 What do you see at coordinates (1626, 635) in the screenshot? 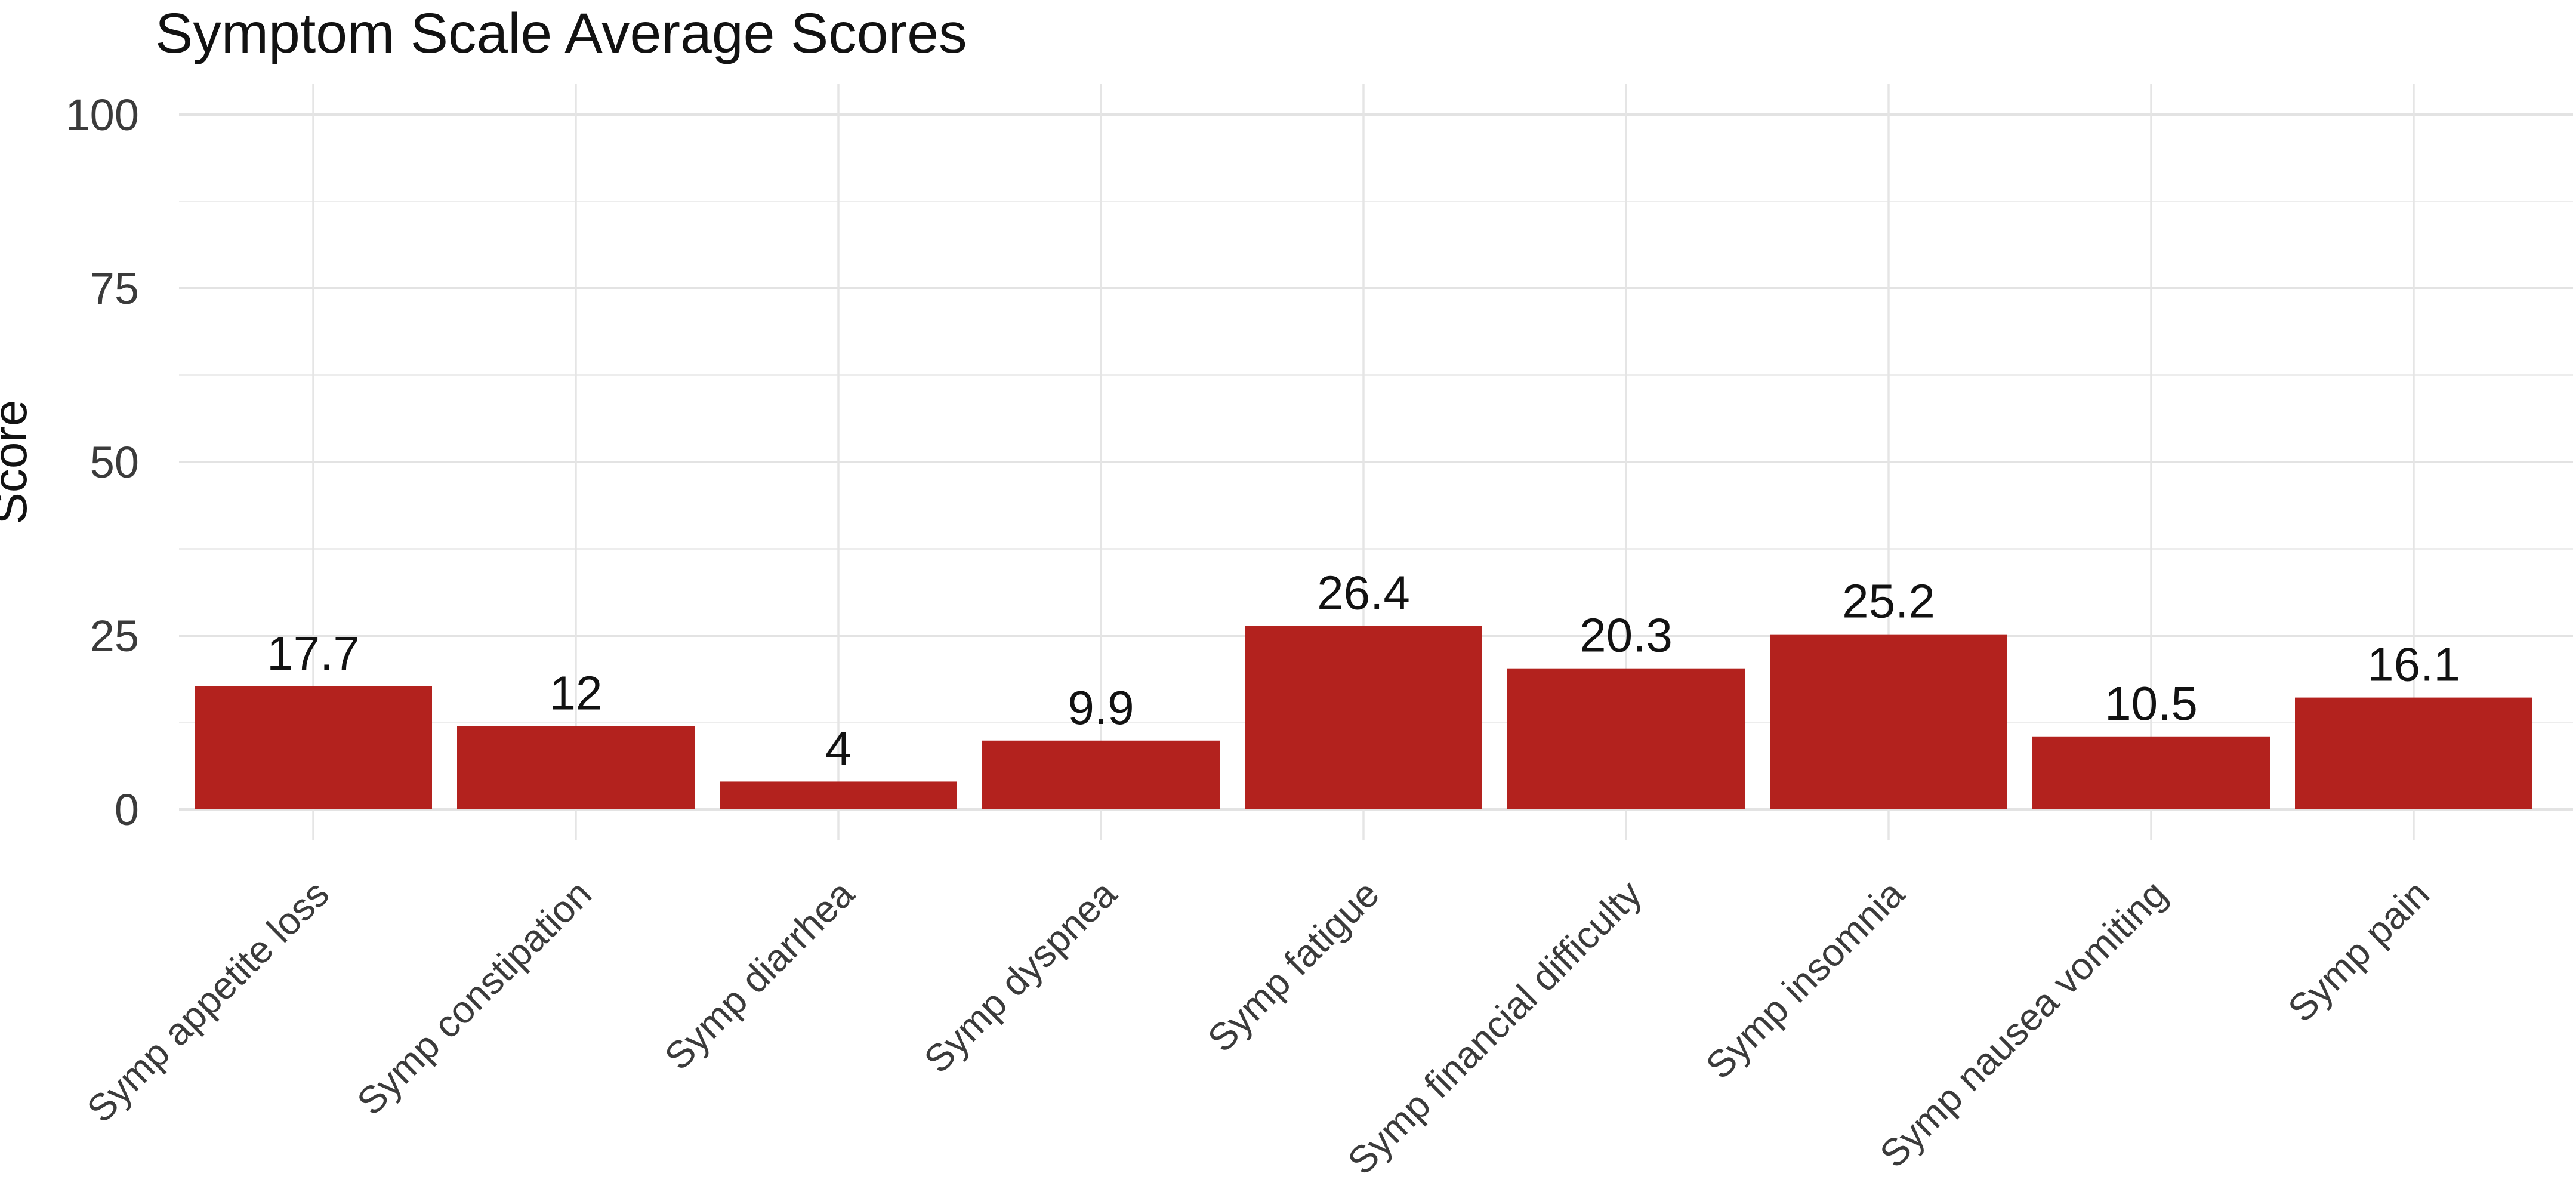
I see `bar-value-label: 20.3` at bounding box center [1626, 635].